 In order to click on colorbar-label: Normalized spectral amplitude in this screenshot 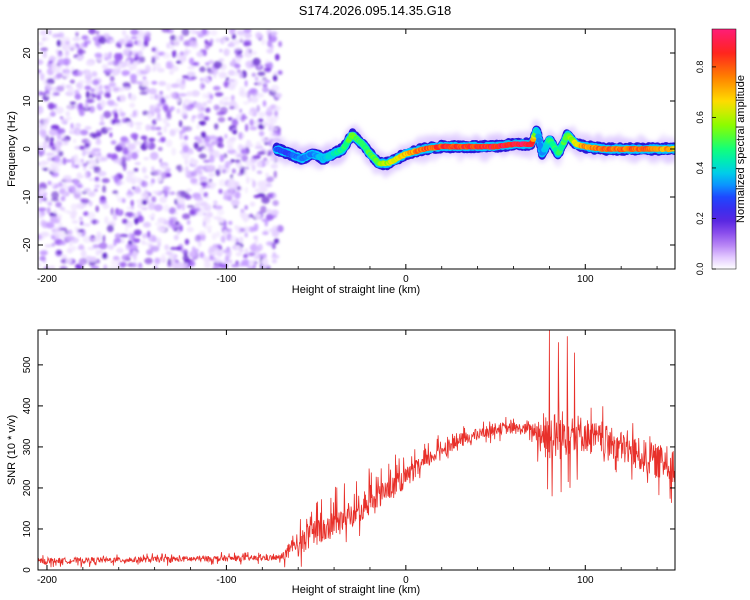, I will do `click(741, 149)`.